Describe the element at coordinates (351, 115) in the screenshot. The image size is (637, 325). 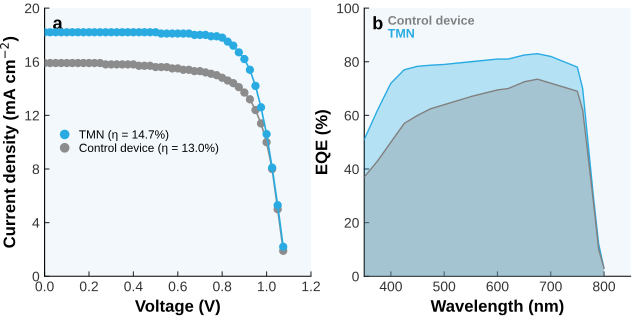
I see `y-tick-label: 60` at that location.